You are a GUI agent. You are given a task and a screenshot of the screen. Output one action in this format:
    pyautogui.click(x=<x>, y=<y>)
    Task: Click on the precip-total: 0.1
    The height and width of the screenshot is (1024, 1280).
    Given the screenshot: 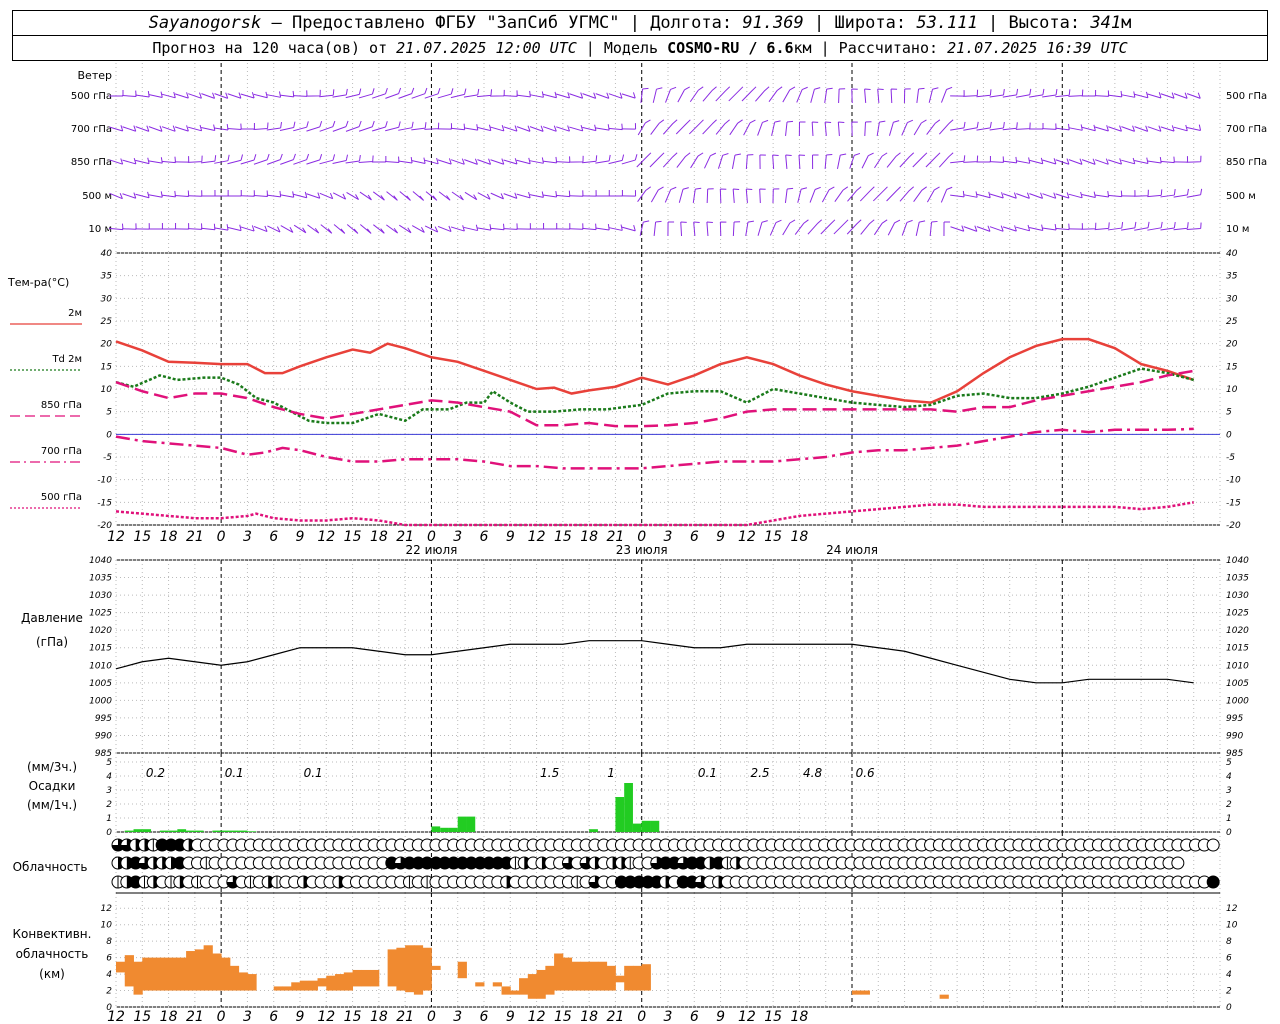 What is the action you would take?
    pyautogui.click(x=234, y=773)
    